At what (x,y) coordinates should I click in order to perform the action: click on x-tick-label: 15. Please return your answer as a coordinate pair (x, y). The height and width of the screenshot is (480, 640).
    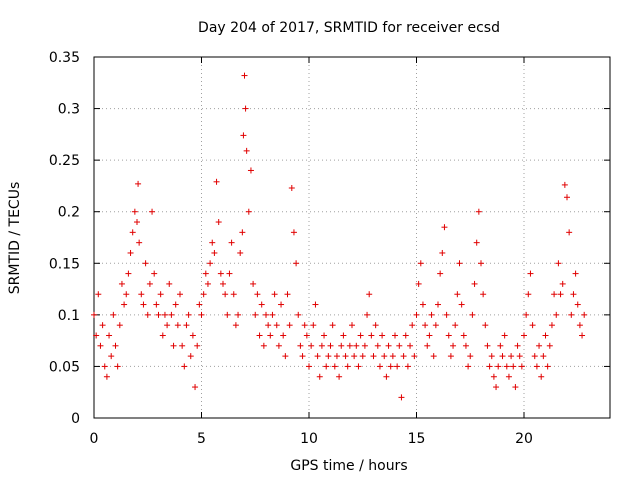
    Looking at the image, I should click on (417, 439).